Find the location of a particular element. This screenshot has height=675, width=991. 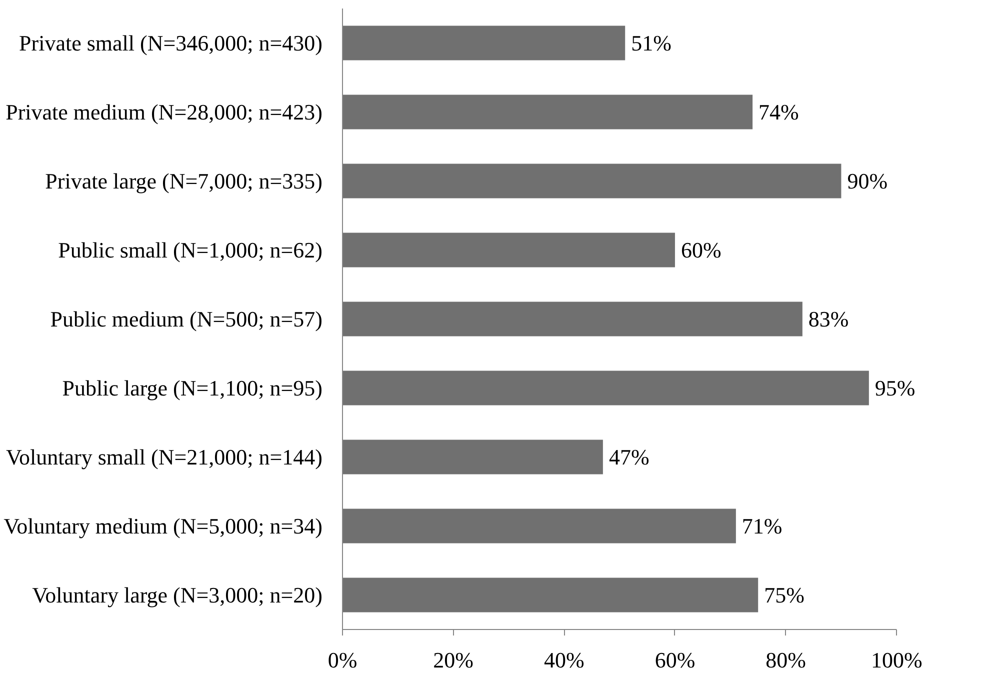

data-label: 83% is located at coordinates (828, 319).